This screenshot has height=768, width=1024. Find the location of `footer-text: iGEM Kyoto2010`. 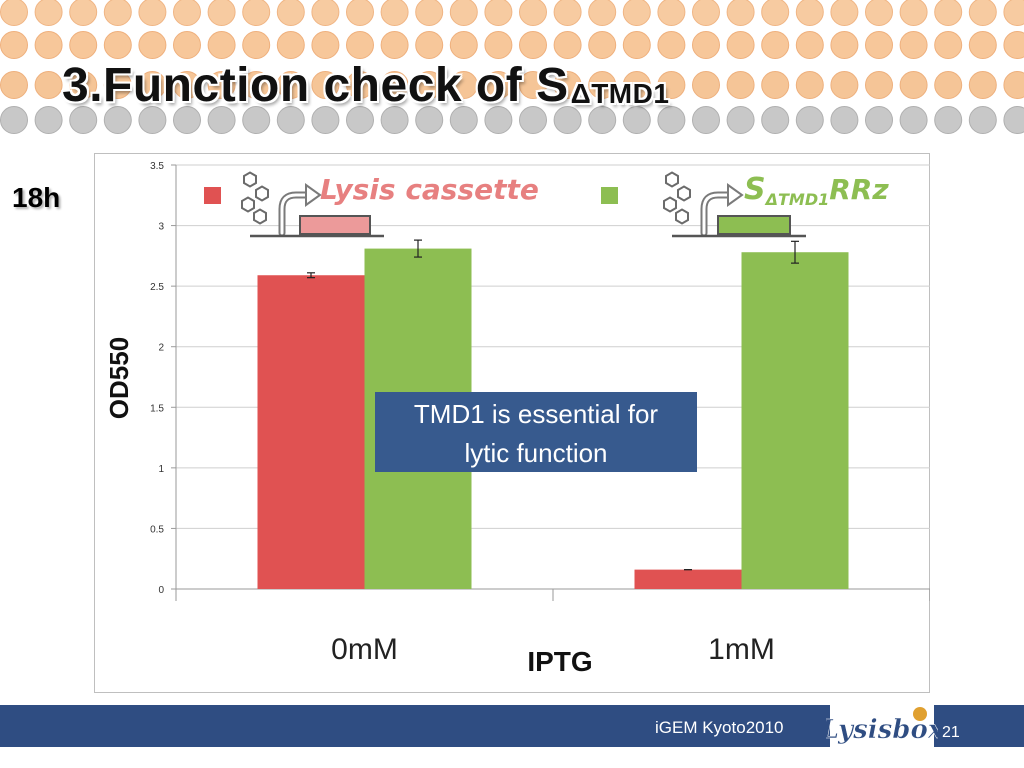

footer-text: iGEM Kyoto2010 is located at coordinates (719, 727).